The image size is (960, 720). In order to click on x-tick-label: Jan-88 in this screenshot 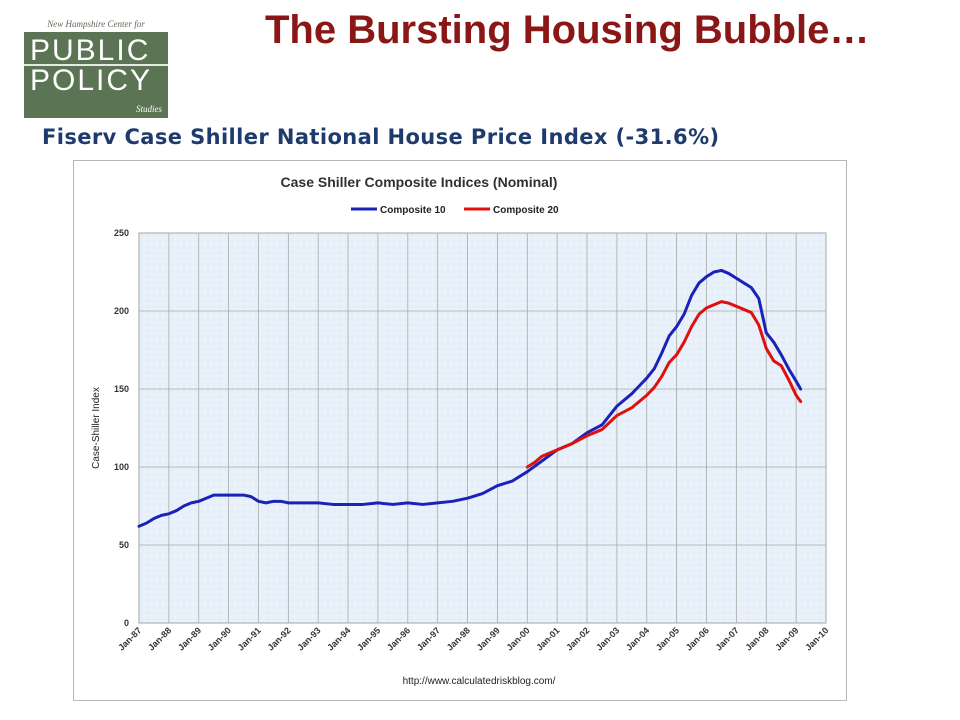, I will do `click(159, 638)`.